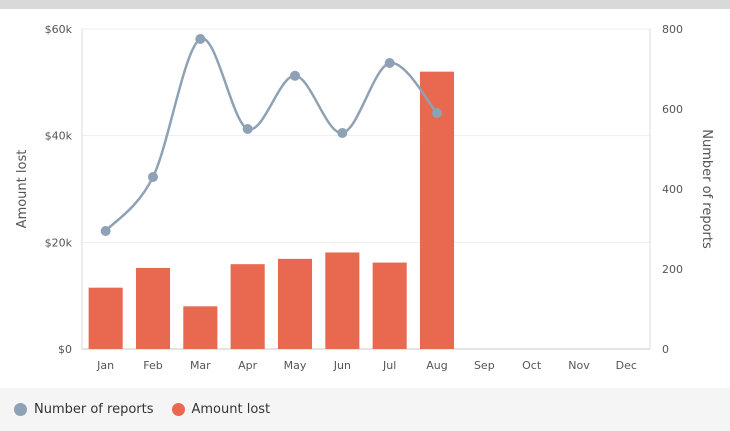  What do you see at coordinates (389, 365) in the screenshot?
I see `x-tick-label: Jul` at bounding box center [389, 365].